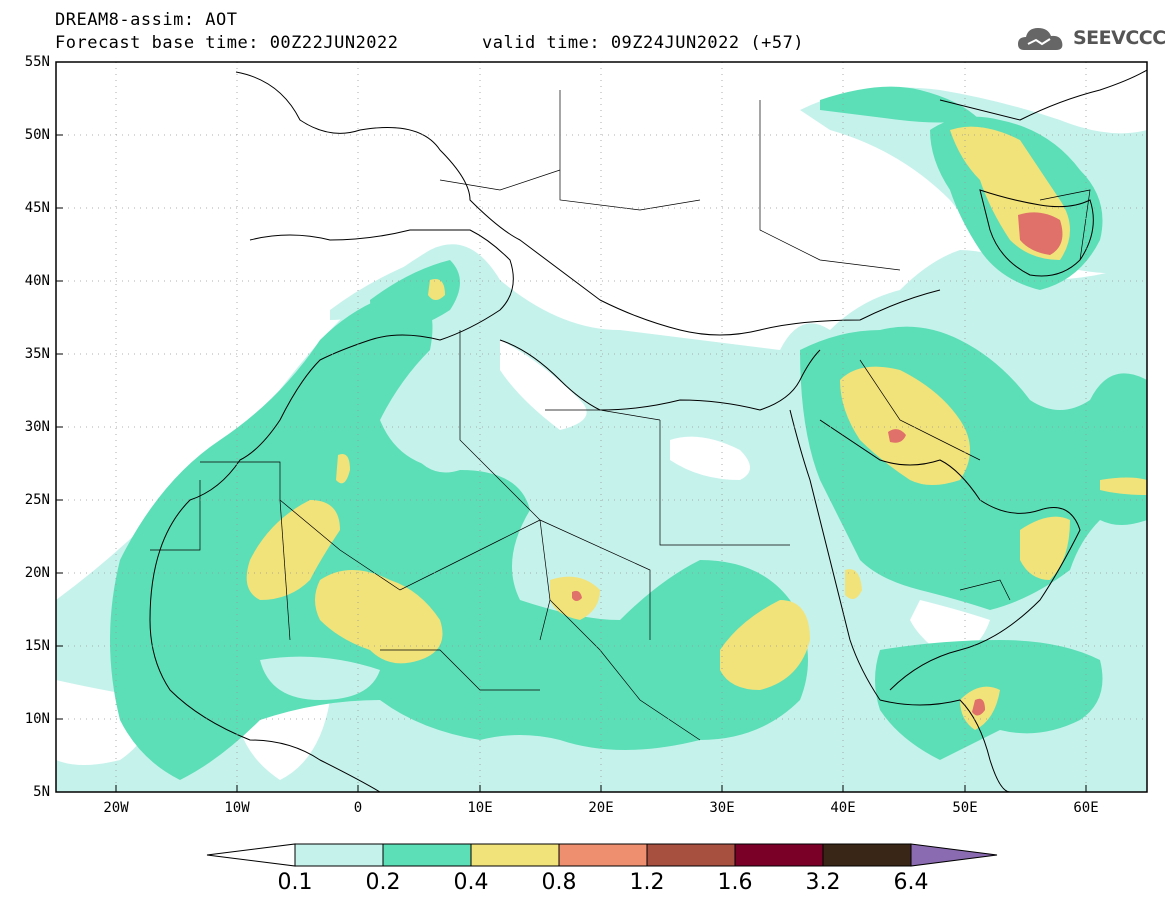 This screenshot has width=1165, height=905. Describe the element at coordinates (1040, 233) in the screenshot. I see `aot-0.8-caspian` at that location.